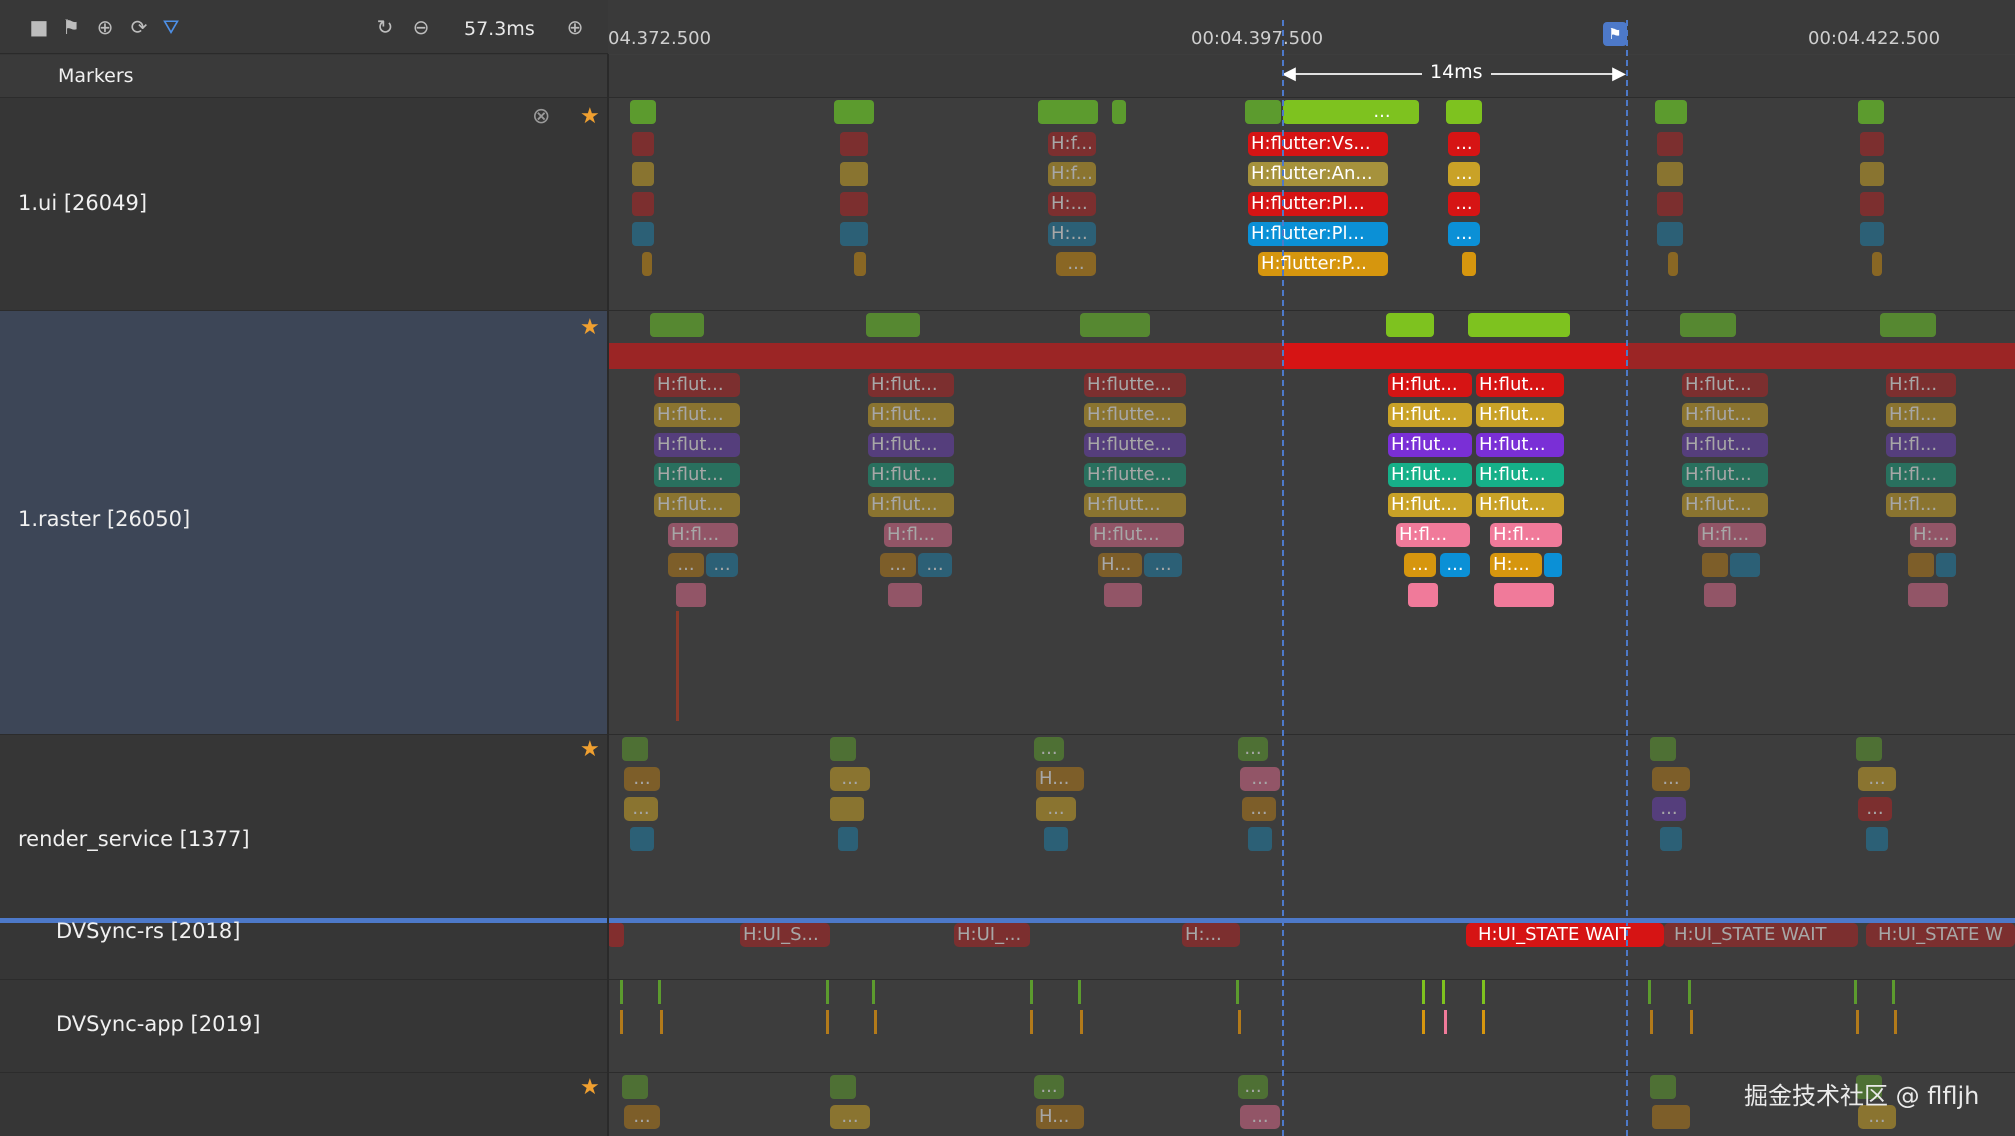  I want to click on selection-end-line, so click(1627, 578).